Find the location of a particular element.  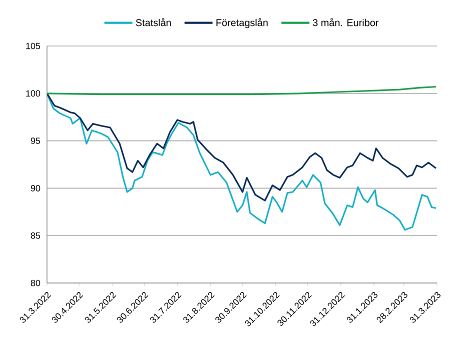

legend-label: 3 mån. Euribor is located at coordinates (345, 22).